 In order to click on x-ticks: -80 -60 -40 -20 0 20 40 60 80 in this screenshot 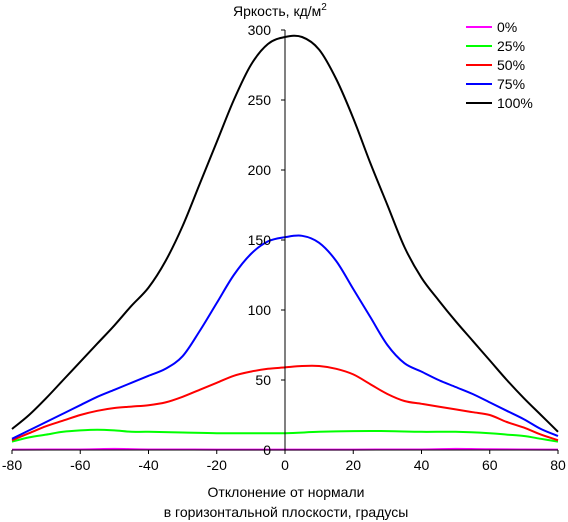, I will do `click(284, 461)`.